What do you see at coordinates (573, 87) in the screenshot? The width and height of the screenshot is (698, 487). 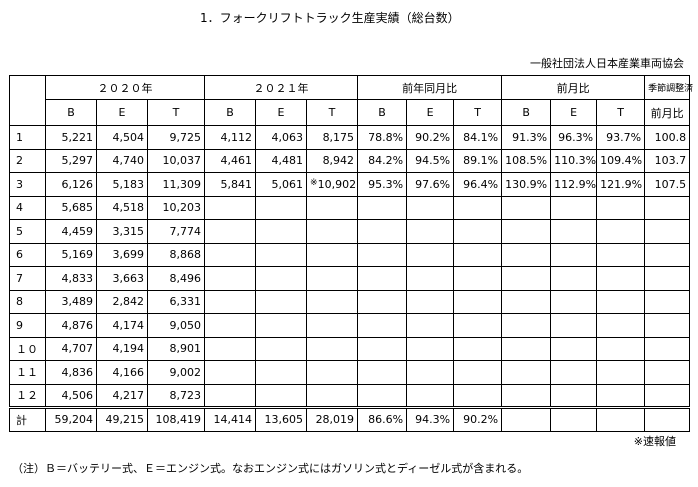 I see `group-header-mom: 前月比` at bounding box center [573, 87].